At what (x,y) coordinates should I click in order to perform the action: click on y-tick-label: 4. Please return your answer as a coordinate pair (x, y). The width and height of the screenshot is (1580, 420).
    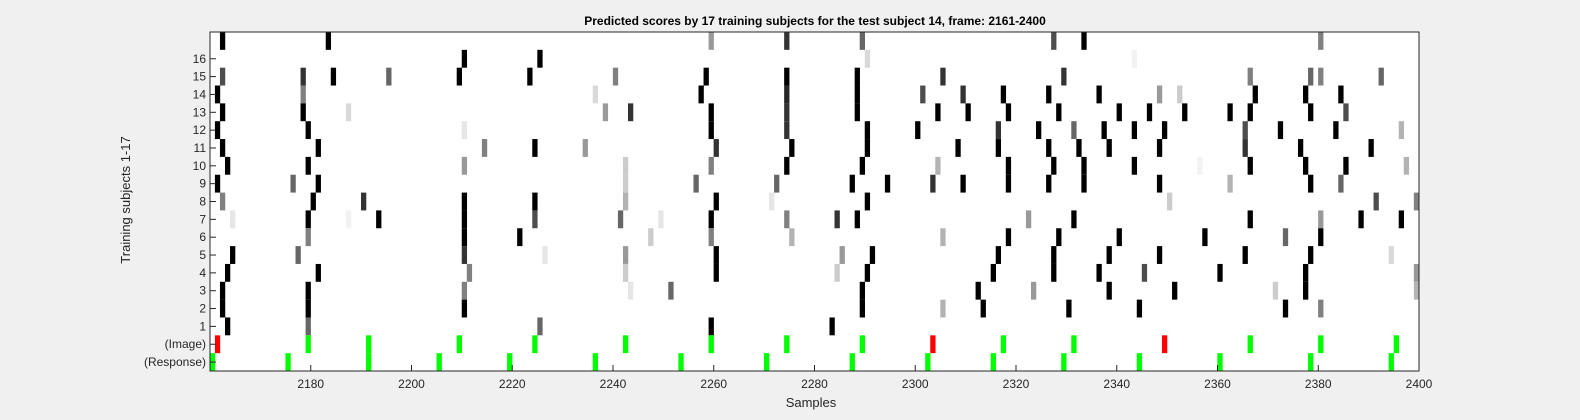
    Looking at the image, I should click on (202, 273).